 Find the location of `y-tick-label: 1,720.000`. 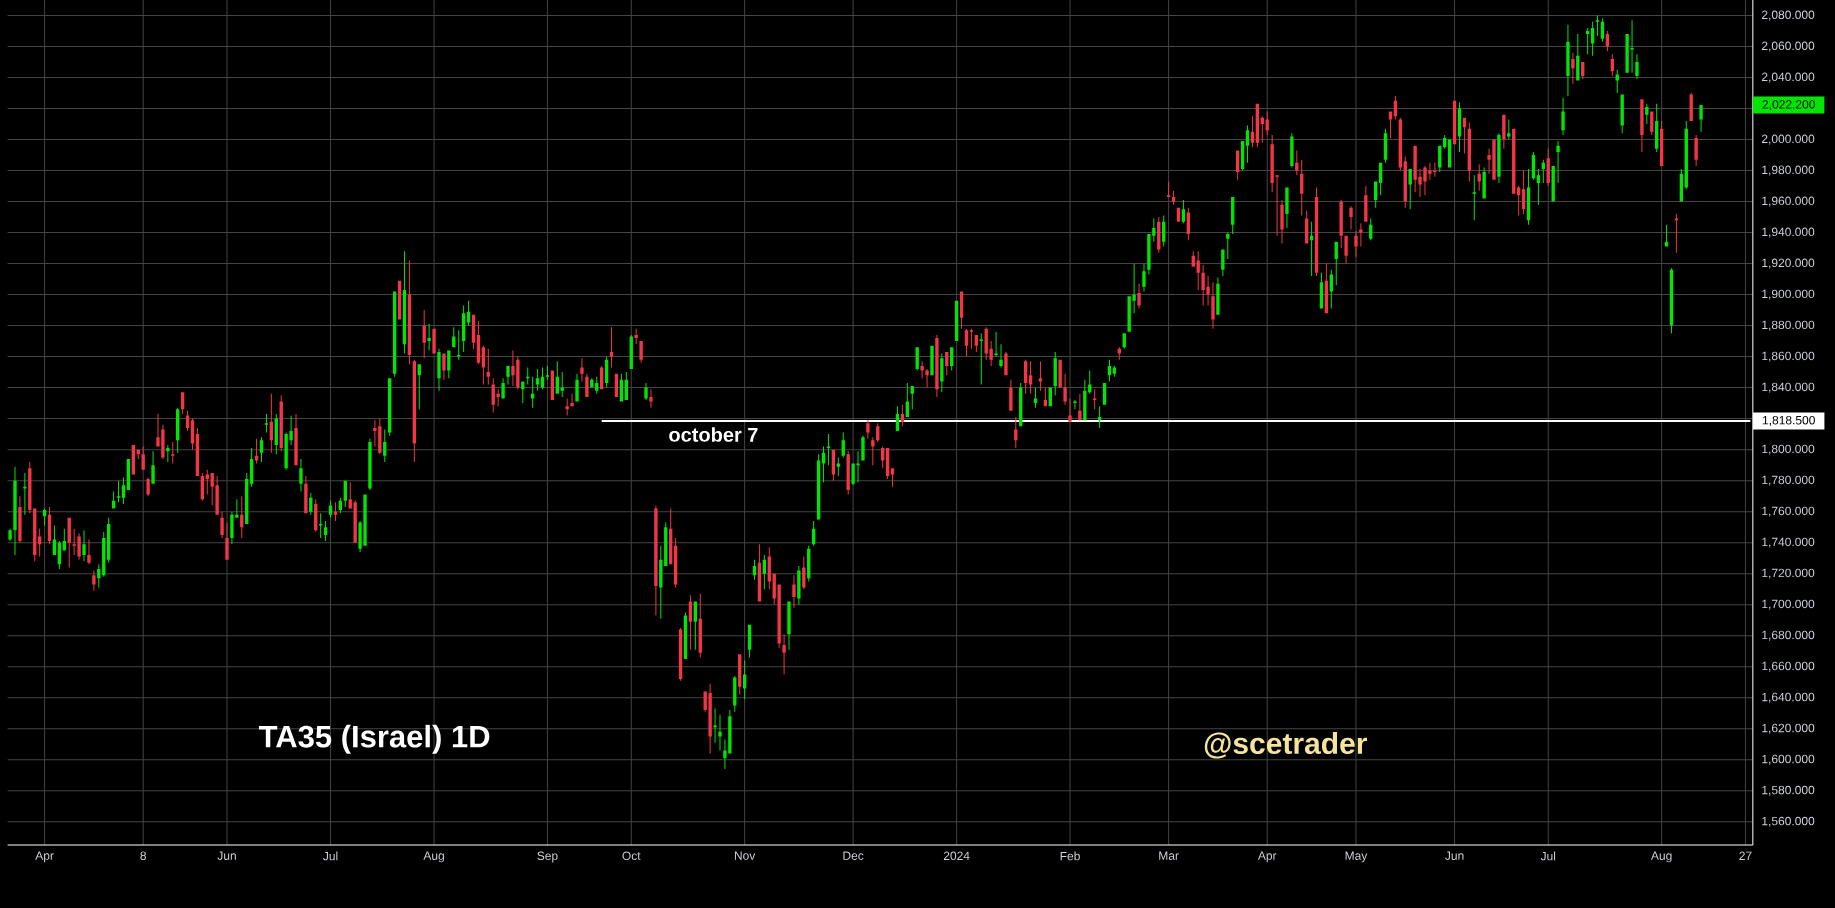

y-tick-label: 1,720.000 is located at coordinates (1788, 573).